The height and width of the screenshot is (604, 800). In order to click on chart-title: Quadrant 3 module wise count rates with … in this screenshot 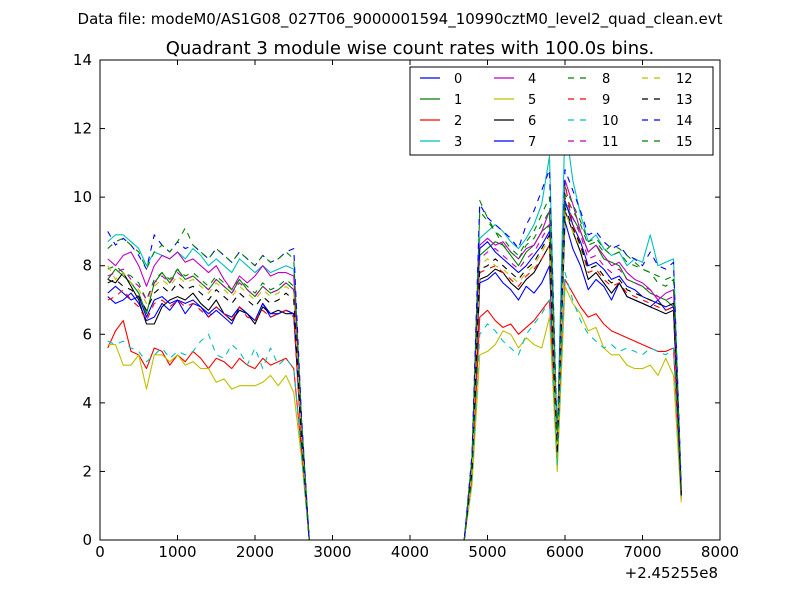, I will do `click(410, 48)`.